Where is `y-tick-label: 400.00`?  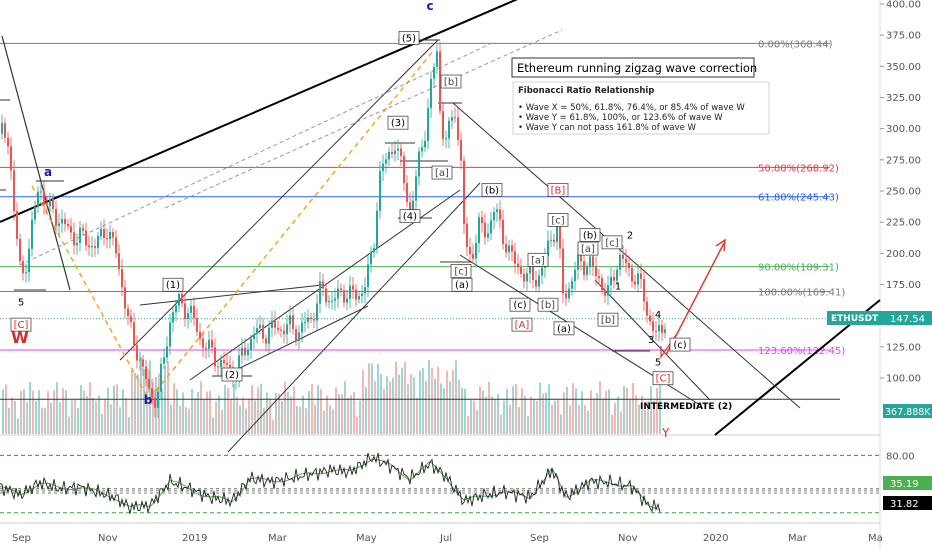
y-tick-label: 400.00 is located at coordinates (903, 5).